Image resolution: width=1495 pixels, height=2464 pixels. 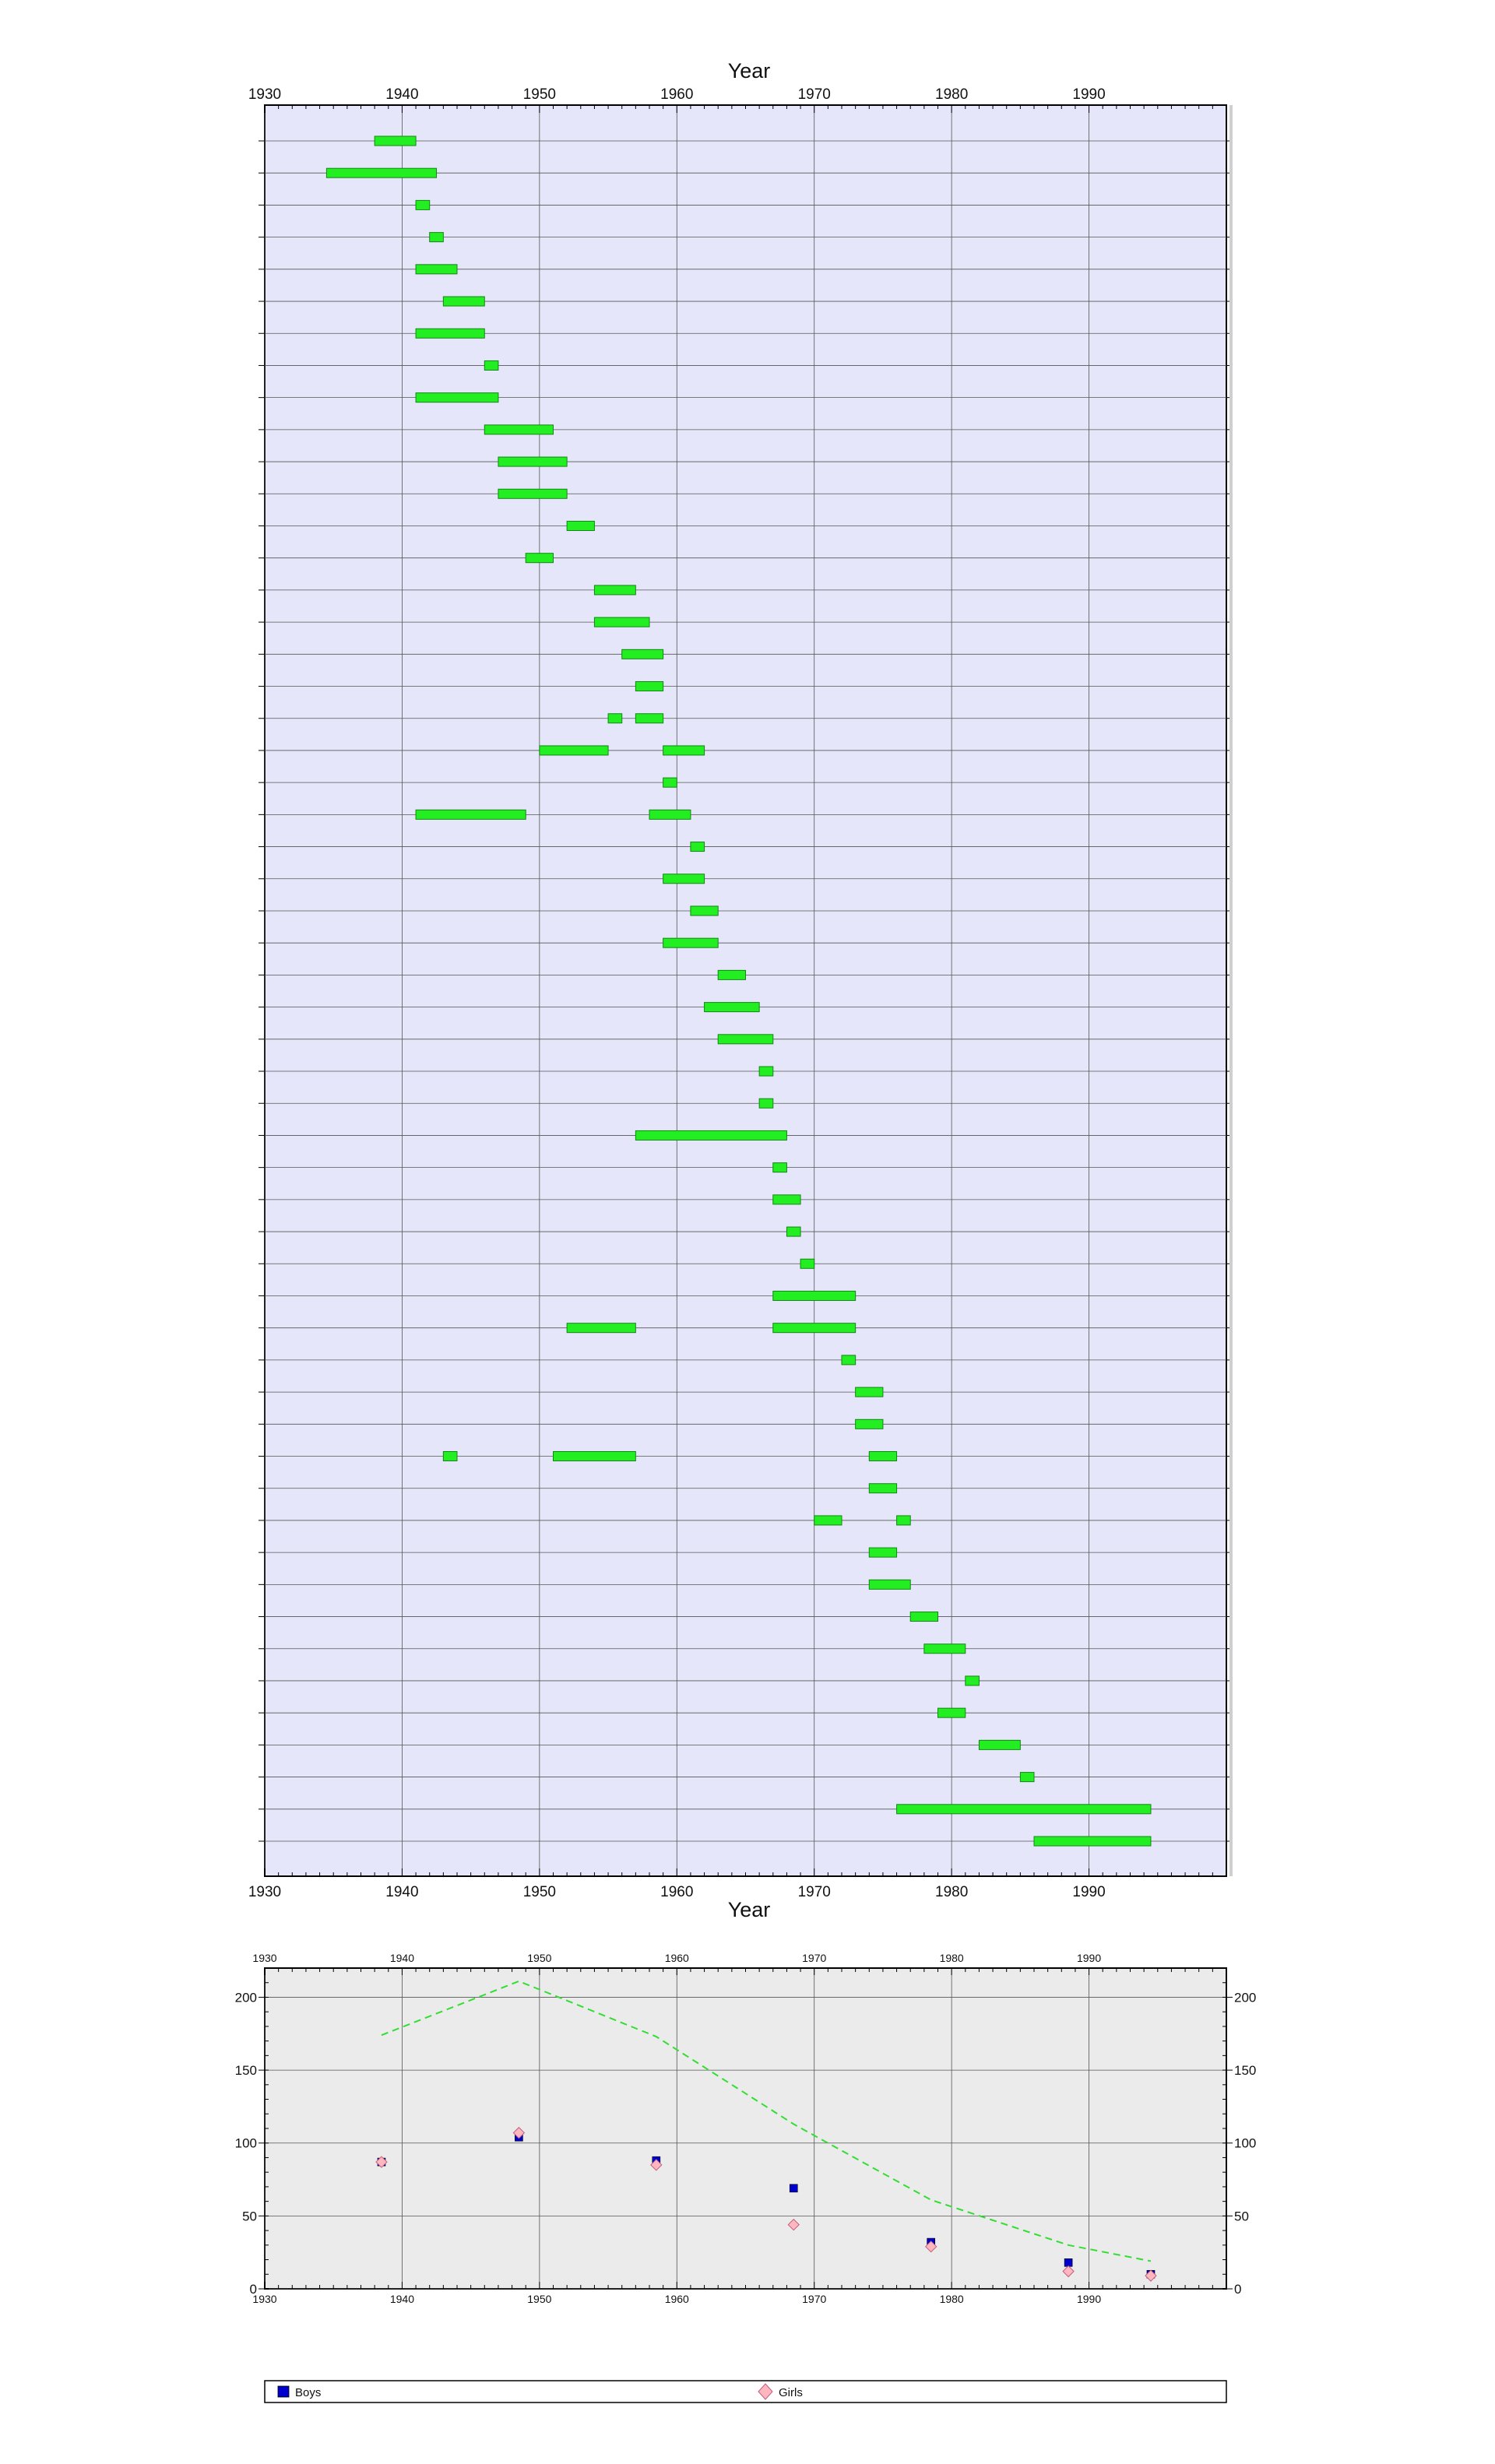 I want to click on scatter-tick-label-right: 50, so click(x=1242, y=2216).